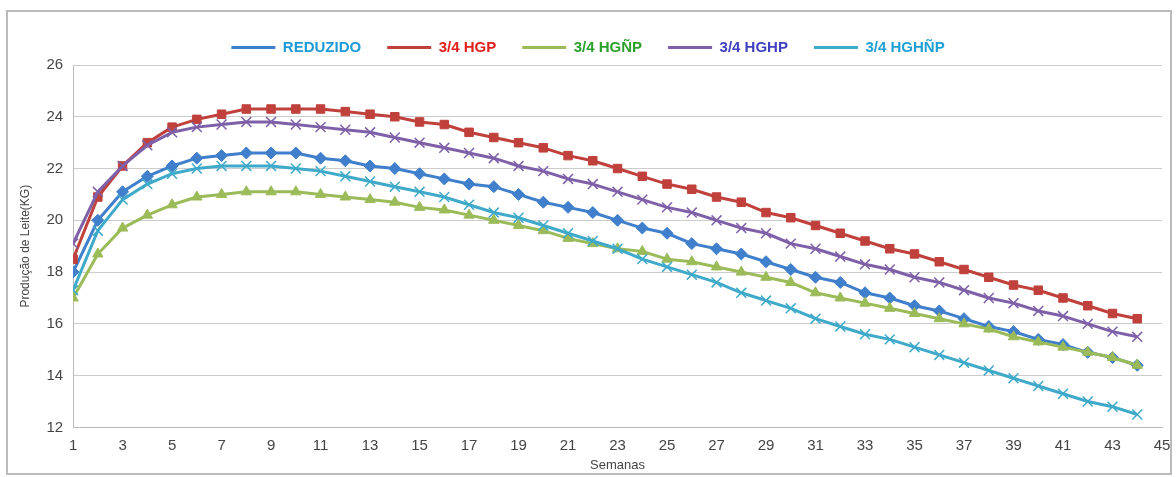 This screenshot has height=477, width=1176. I want to click on x-tick-label: 45, so click(1162, 444).